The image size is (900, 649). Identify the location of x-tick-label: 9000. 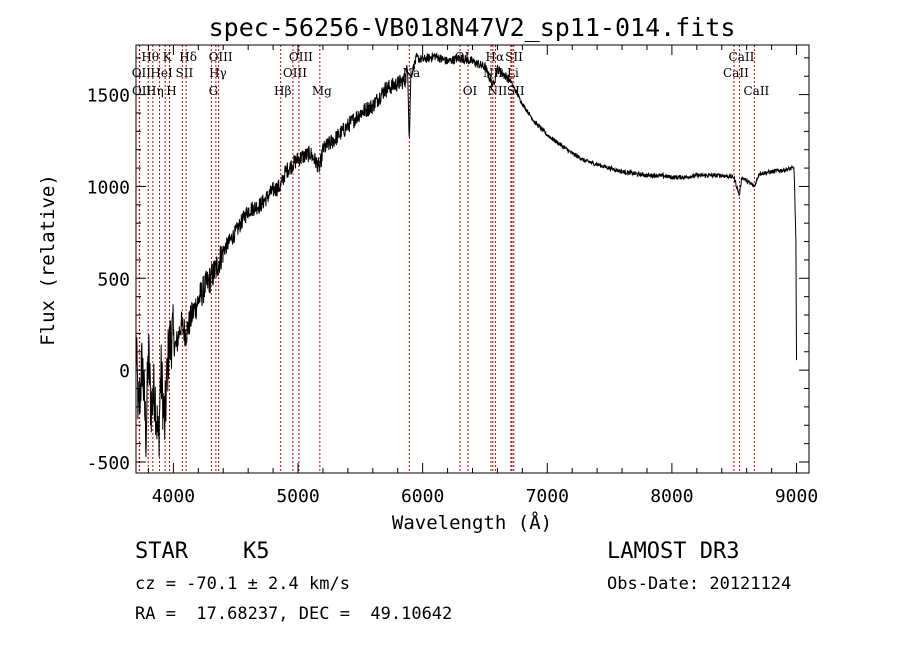
(796, 496).